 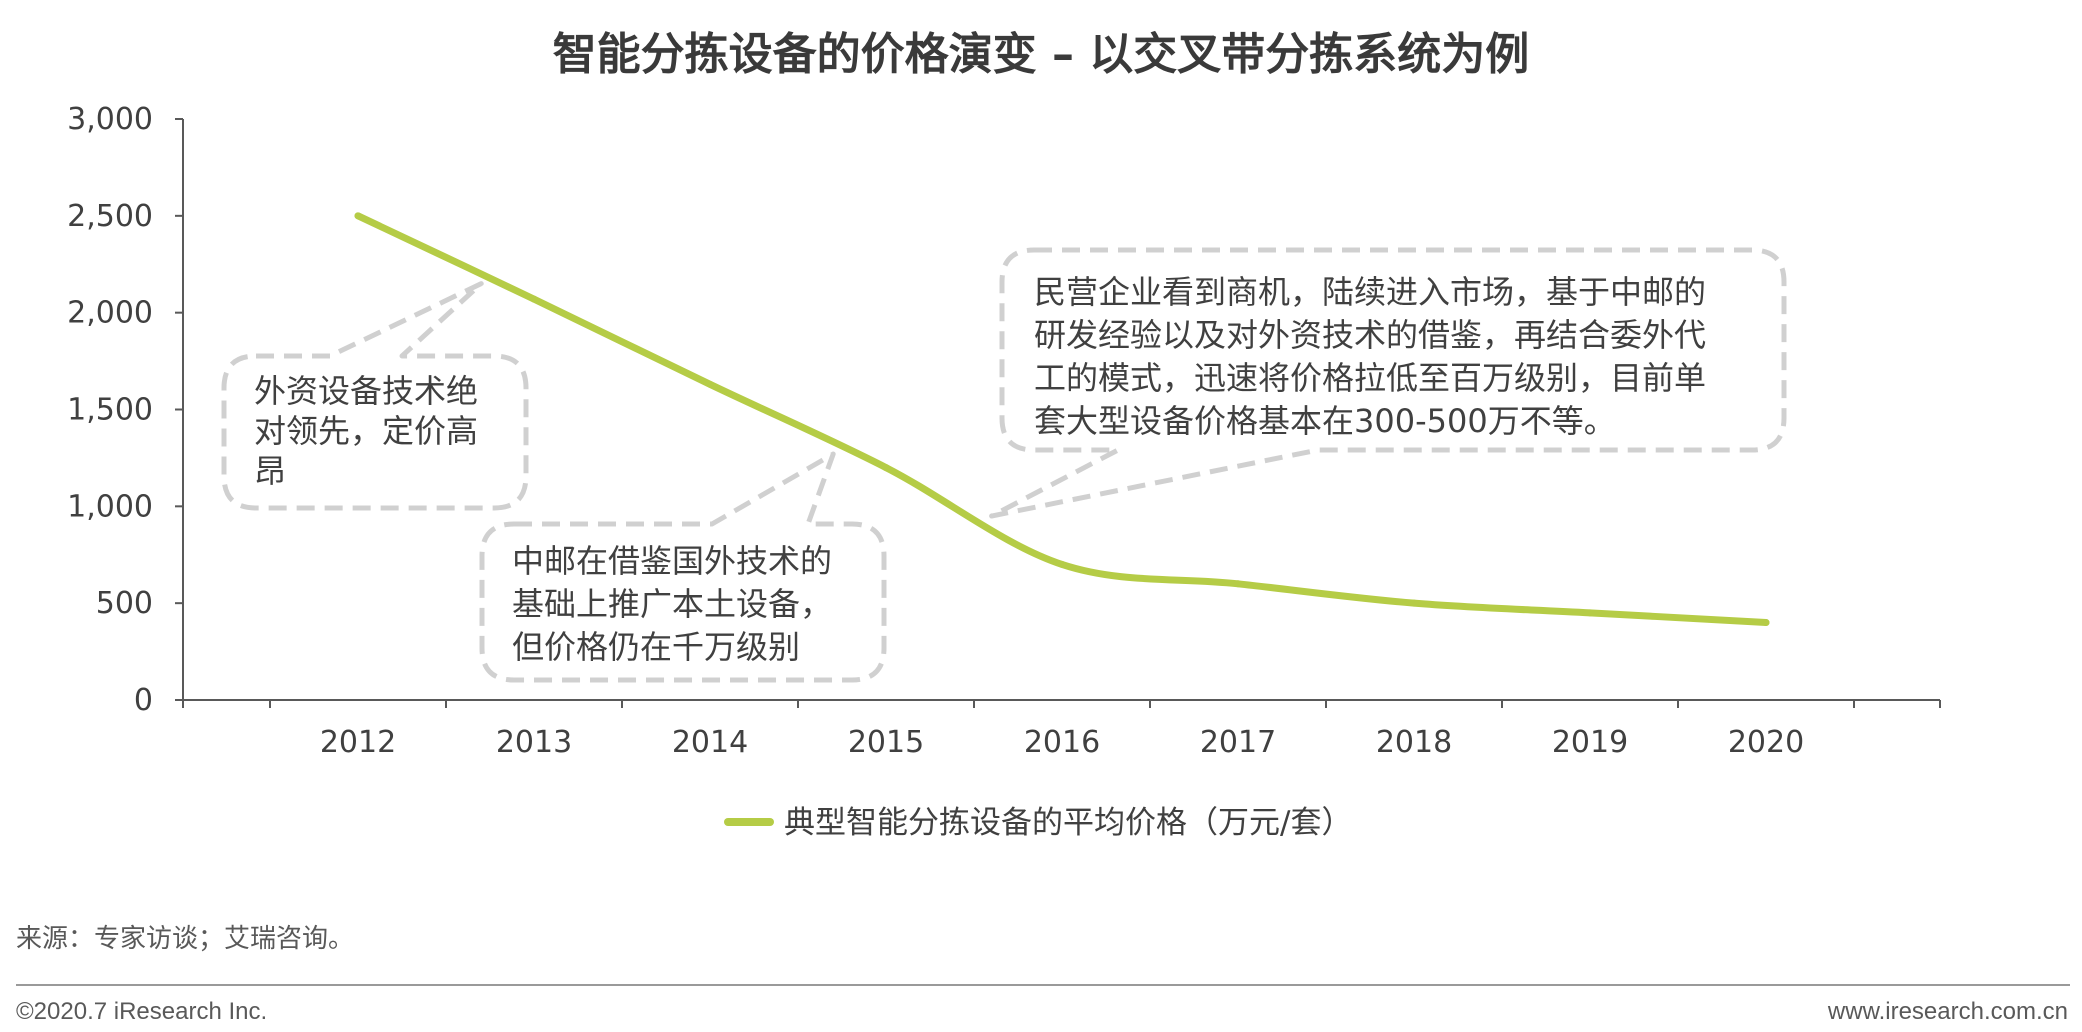 I want to click on callout-text-line: 研发经验以及对外资技术的借鉴，再结合委外代, so click(x=1370, y=335).